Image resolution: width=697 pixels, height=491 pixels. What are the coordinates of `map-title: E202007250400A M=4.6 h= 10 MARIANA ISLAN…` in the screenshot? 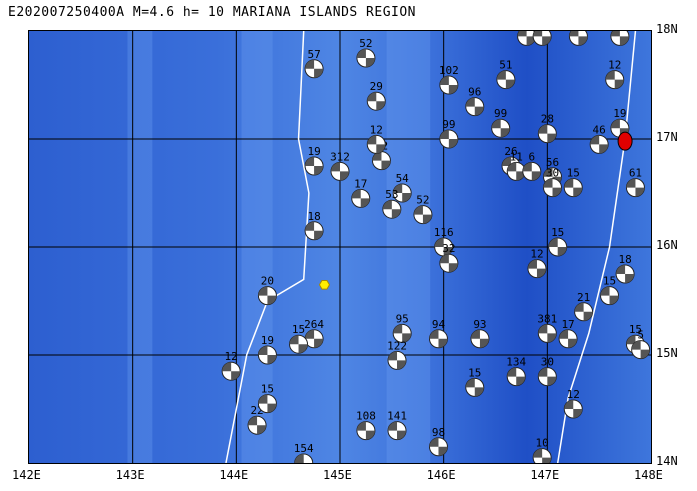 It's located at (212, 12).